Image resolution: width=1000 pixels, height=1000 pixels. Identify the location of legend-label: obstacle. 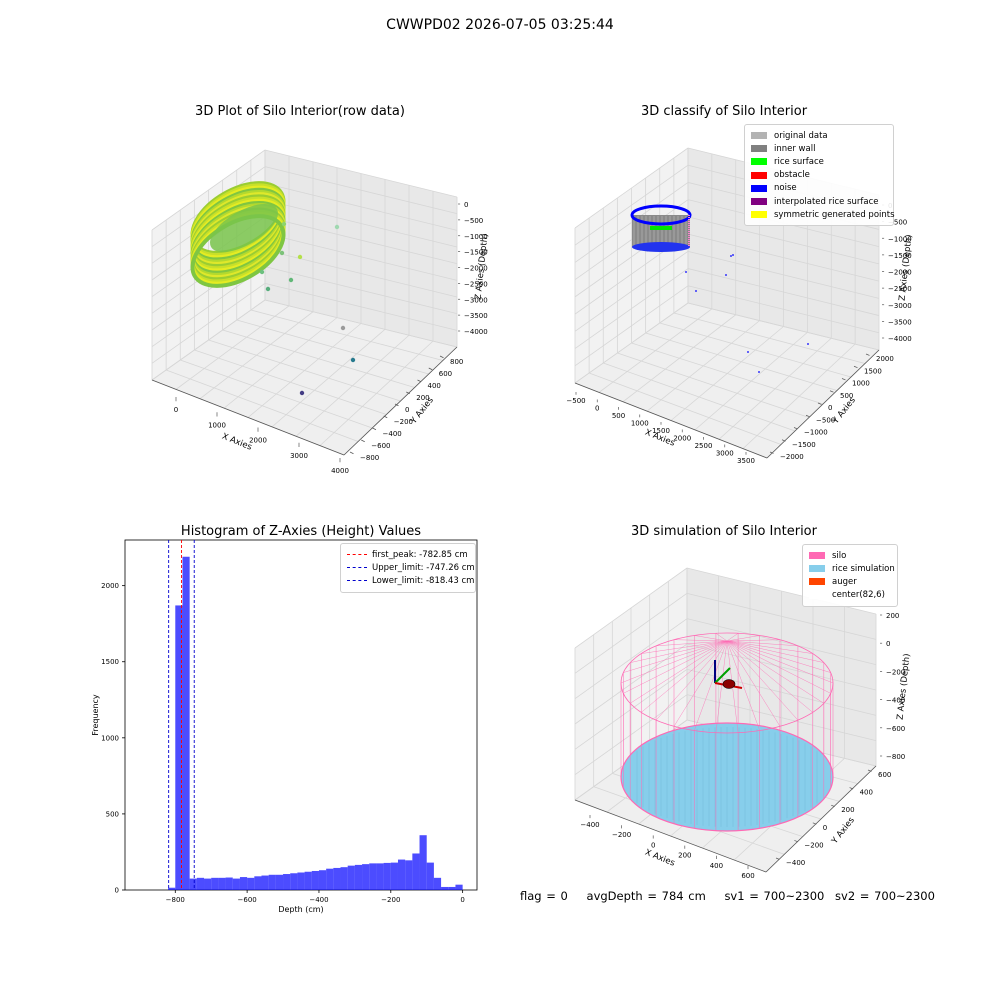
(792, 175).